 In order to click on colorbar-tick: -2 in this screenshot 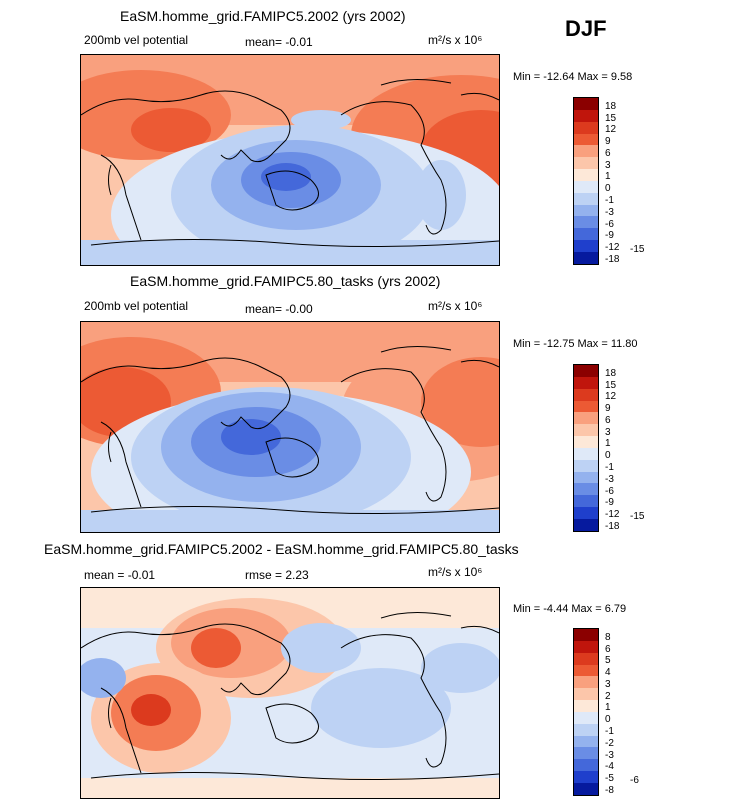, I will do `click(609, 743)`.